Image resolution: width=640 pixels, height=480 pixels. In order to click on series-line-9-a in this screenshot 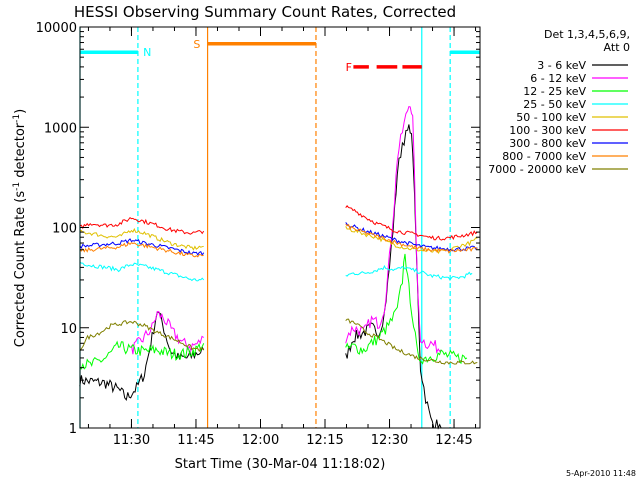, I will do `click(142, 336)`.